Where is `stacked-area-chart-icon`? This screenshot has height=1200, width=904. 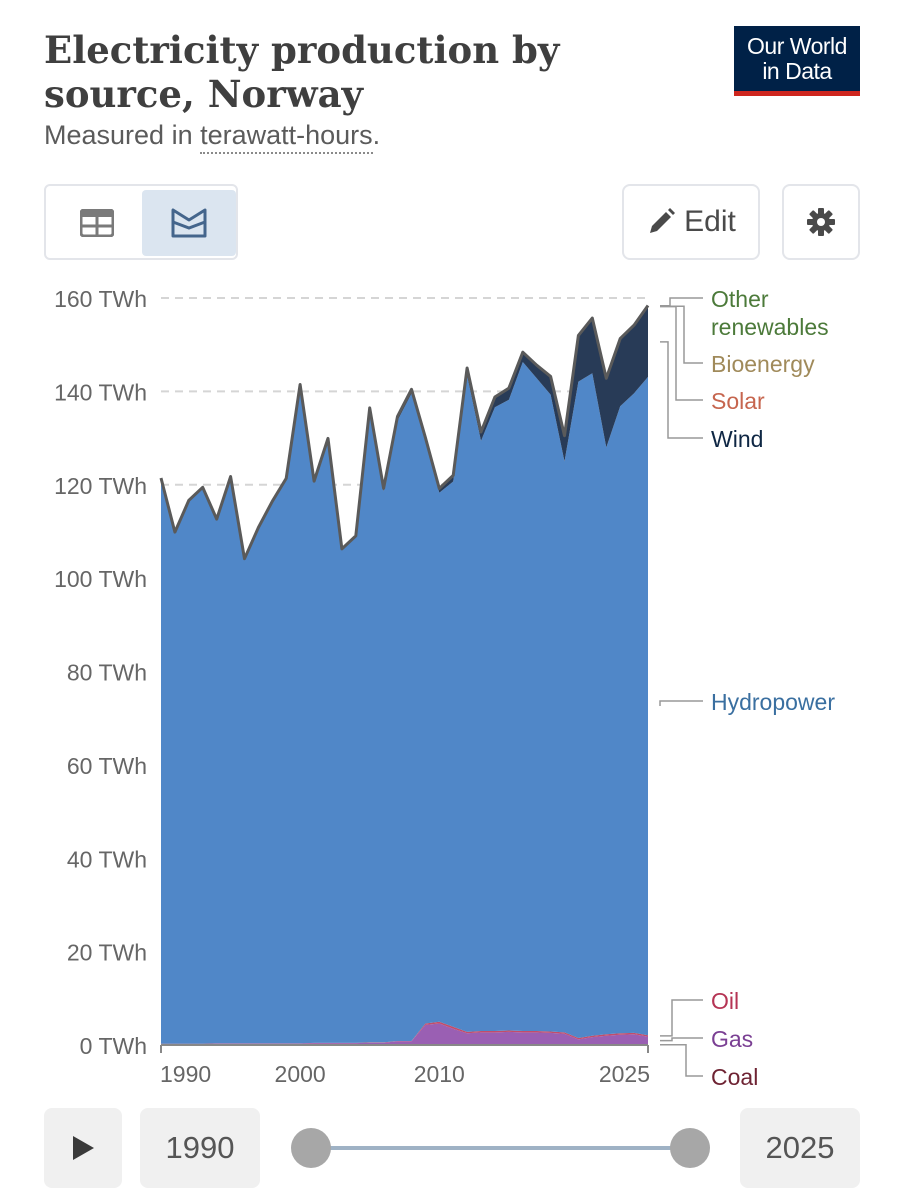 stacked-area-chart-icon is located at coordinates (189, 223).